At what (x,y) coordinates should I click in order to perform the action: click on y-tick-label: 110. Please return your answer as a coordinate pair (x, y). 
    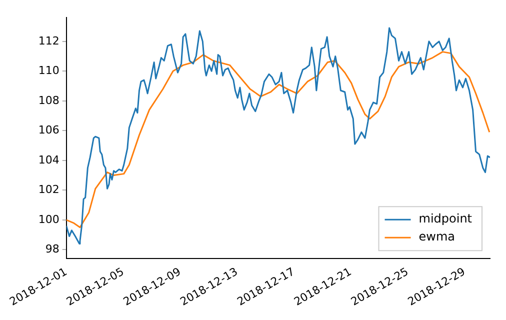
    Looking at the image, I should click on (49, 71).